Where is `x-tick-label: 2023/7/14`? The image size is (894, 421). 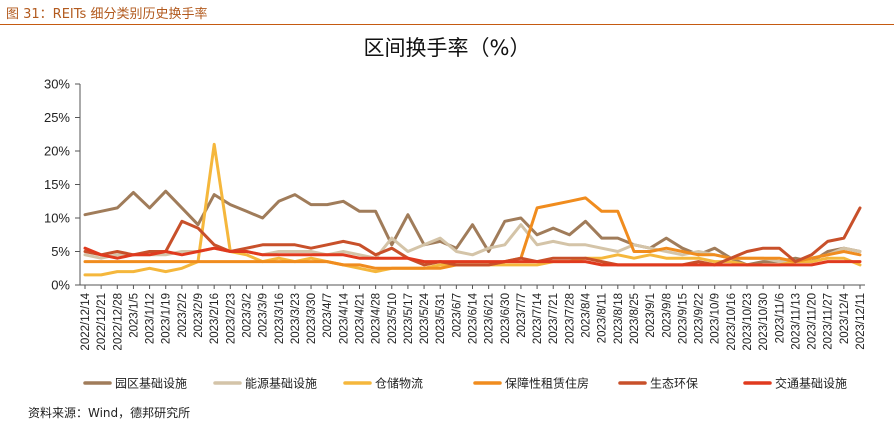 x-tick-label: 2023/7/14 is located at coordinates (538, 318).